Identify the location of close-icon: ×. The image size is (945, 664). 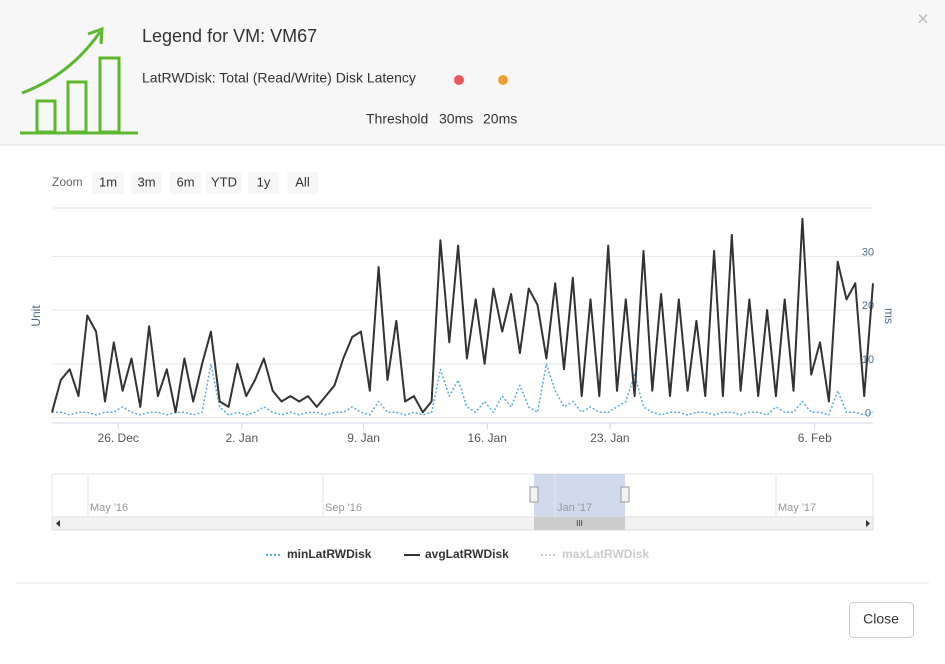
(923, 19).